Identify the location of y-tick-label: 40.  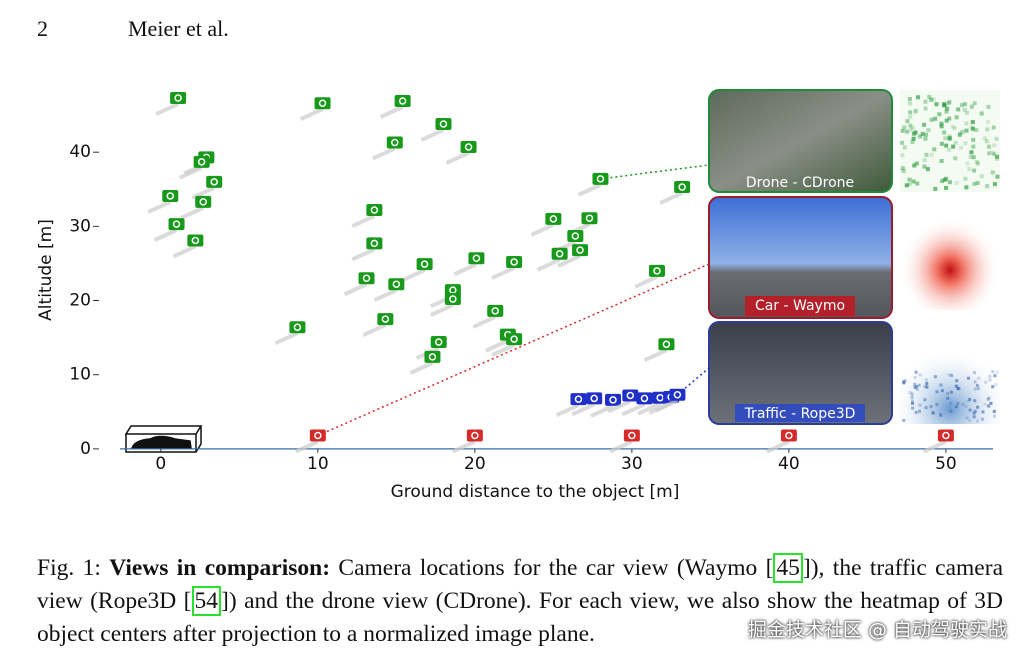
(80, 152).